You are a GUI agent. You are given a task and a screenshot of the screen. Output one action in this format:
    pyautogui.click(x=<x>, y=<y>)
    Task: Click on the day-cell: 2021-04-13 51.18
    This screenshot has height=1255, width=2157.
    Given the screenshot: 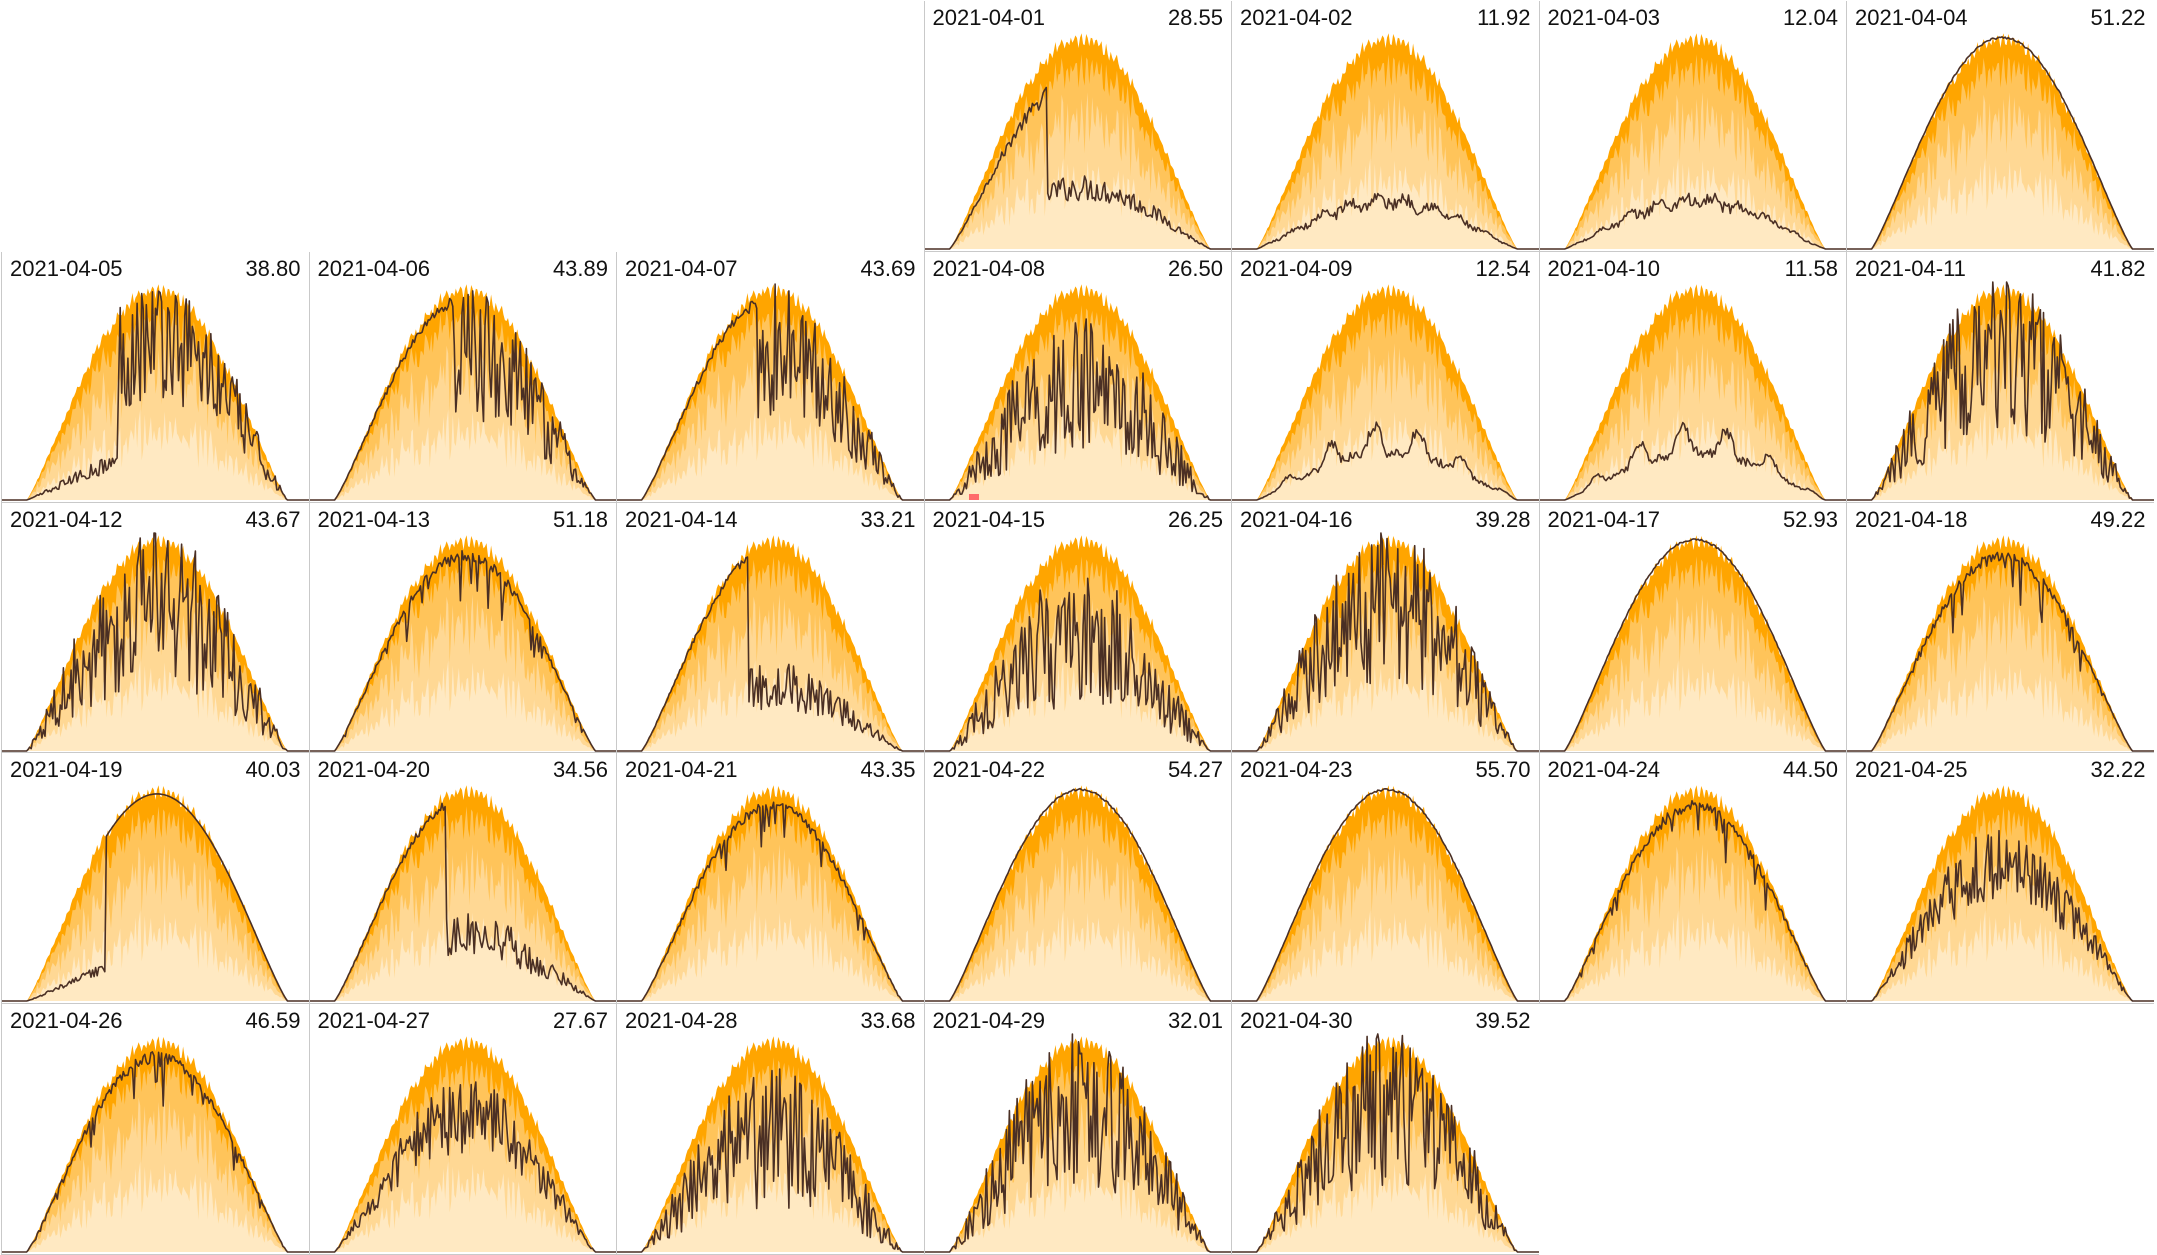 What is the action you would take?
    pyautogui.click(x=462, y=628)
    